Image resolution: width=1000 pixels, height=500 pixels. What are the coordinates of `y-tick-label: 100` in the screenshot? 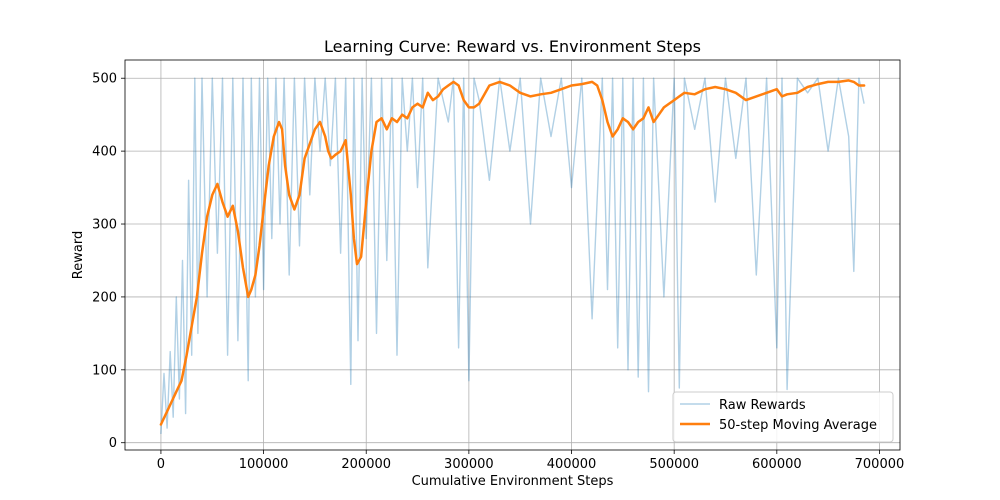 It's located at (104, 370).